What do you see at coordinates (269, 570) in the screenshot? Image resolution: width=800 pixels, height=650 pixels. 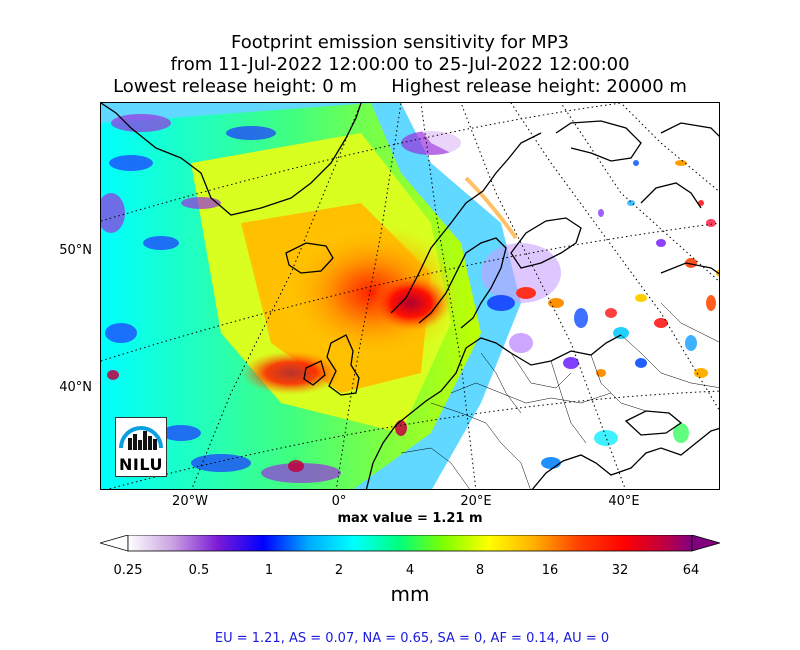 I see `colorbar-tick: 1` at bounding box center [269, 570].